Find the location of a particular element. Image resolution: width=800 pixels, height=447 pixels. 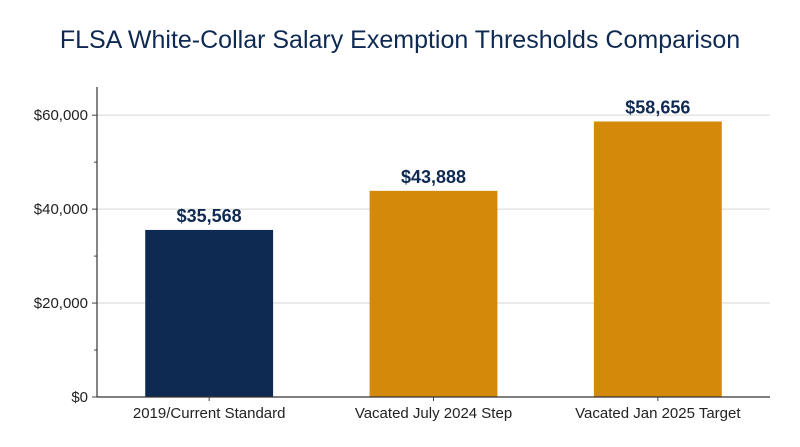

x-category-label: Vacated Jan 2025 Target is located at coordinates (658, 413).